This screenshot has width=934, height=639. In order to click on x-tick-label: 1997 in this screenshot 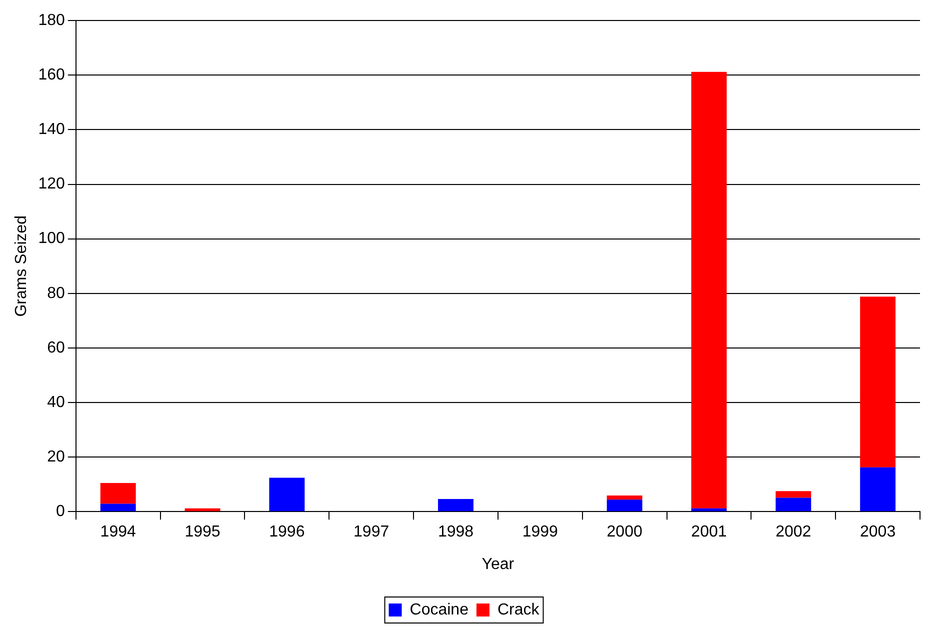, I will do `click(372, 532)`.